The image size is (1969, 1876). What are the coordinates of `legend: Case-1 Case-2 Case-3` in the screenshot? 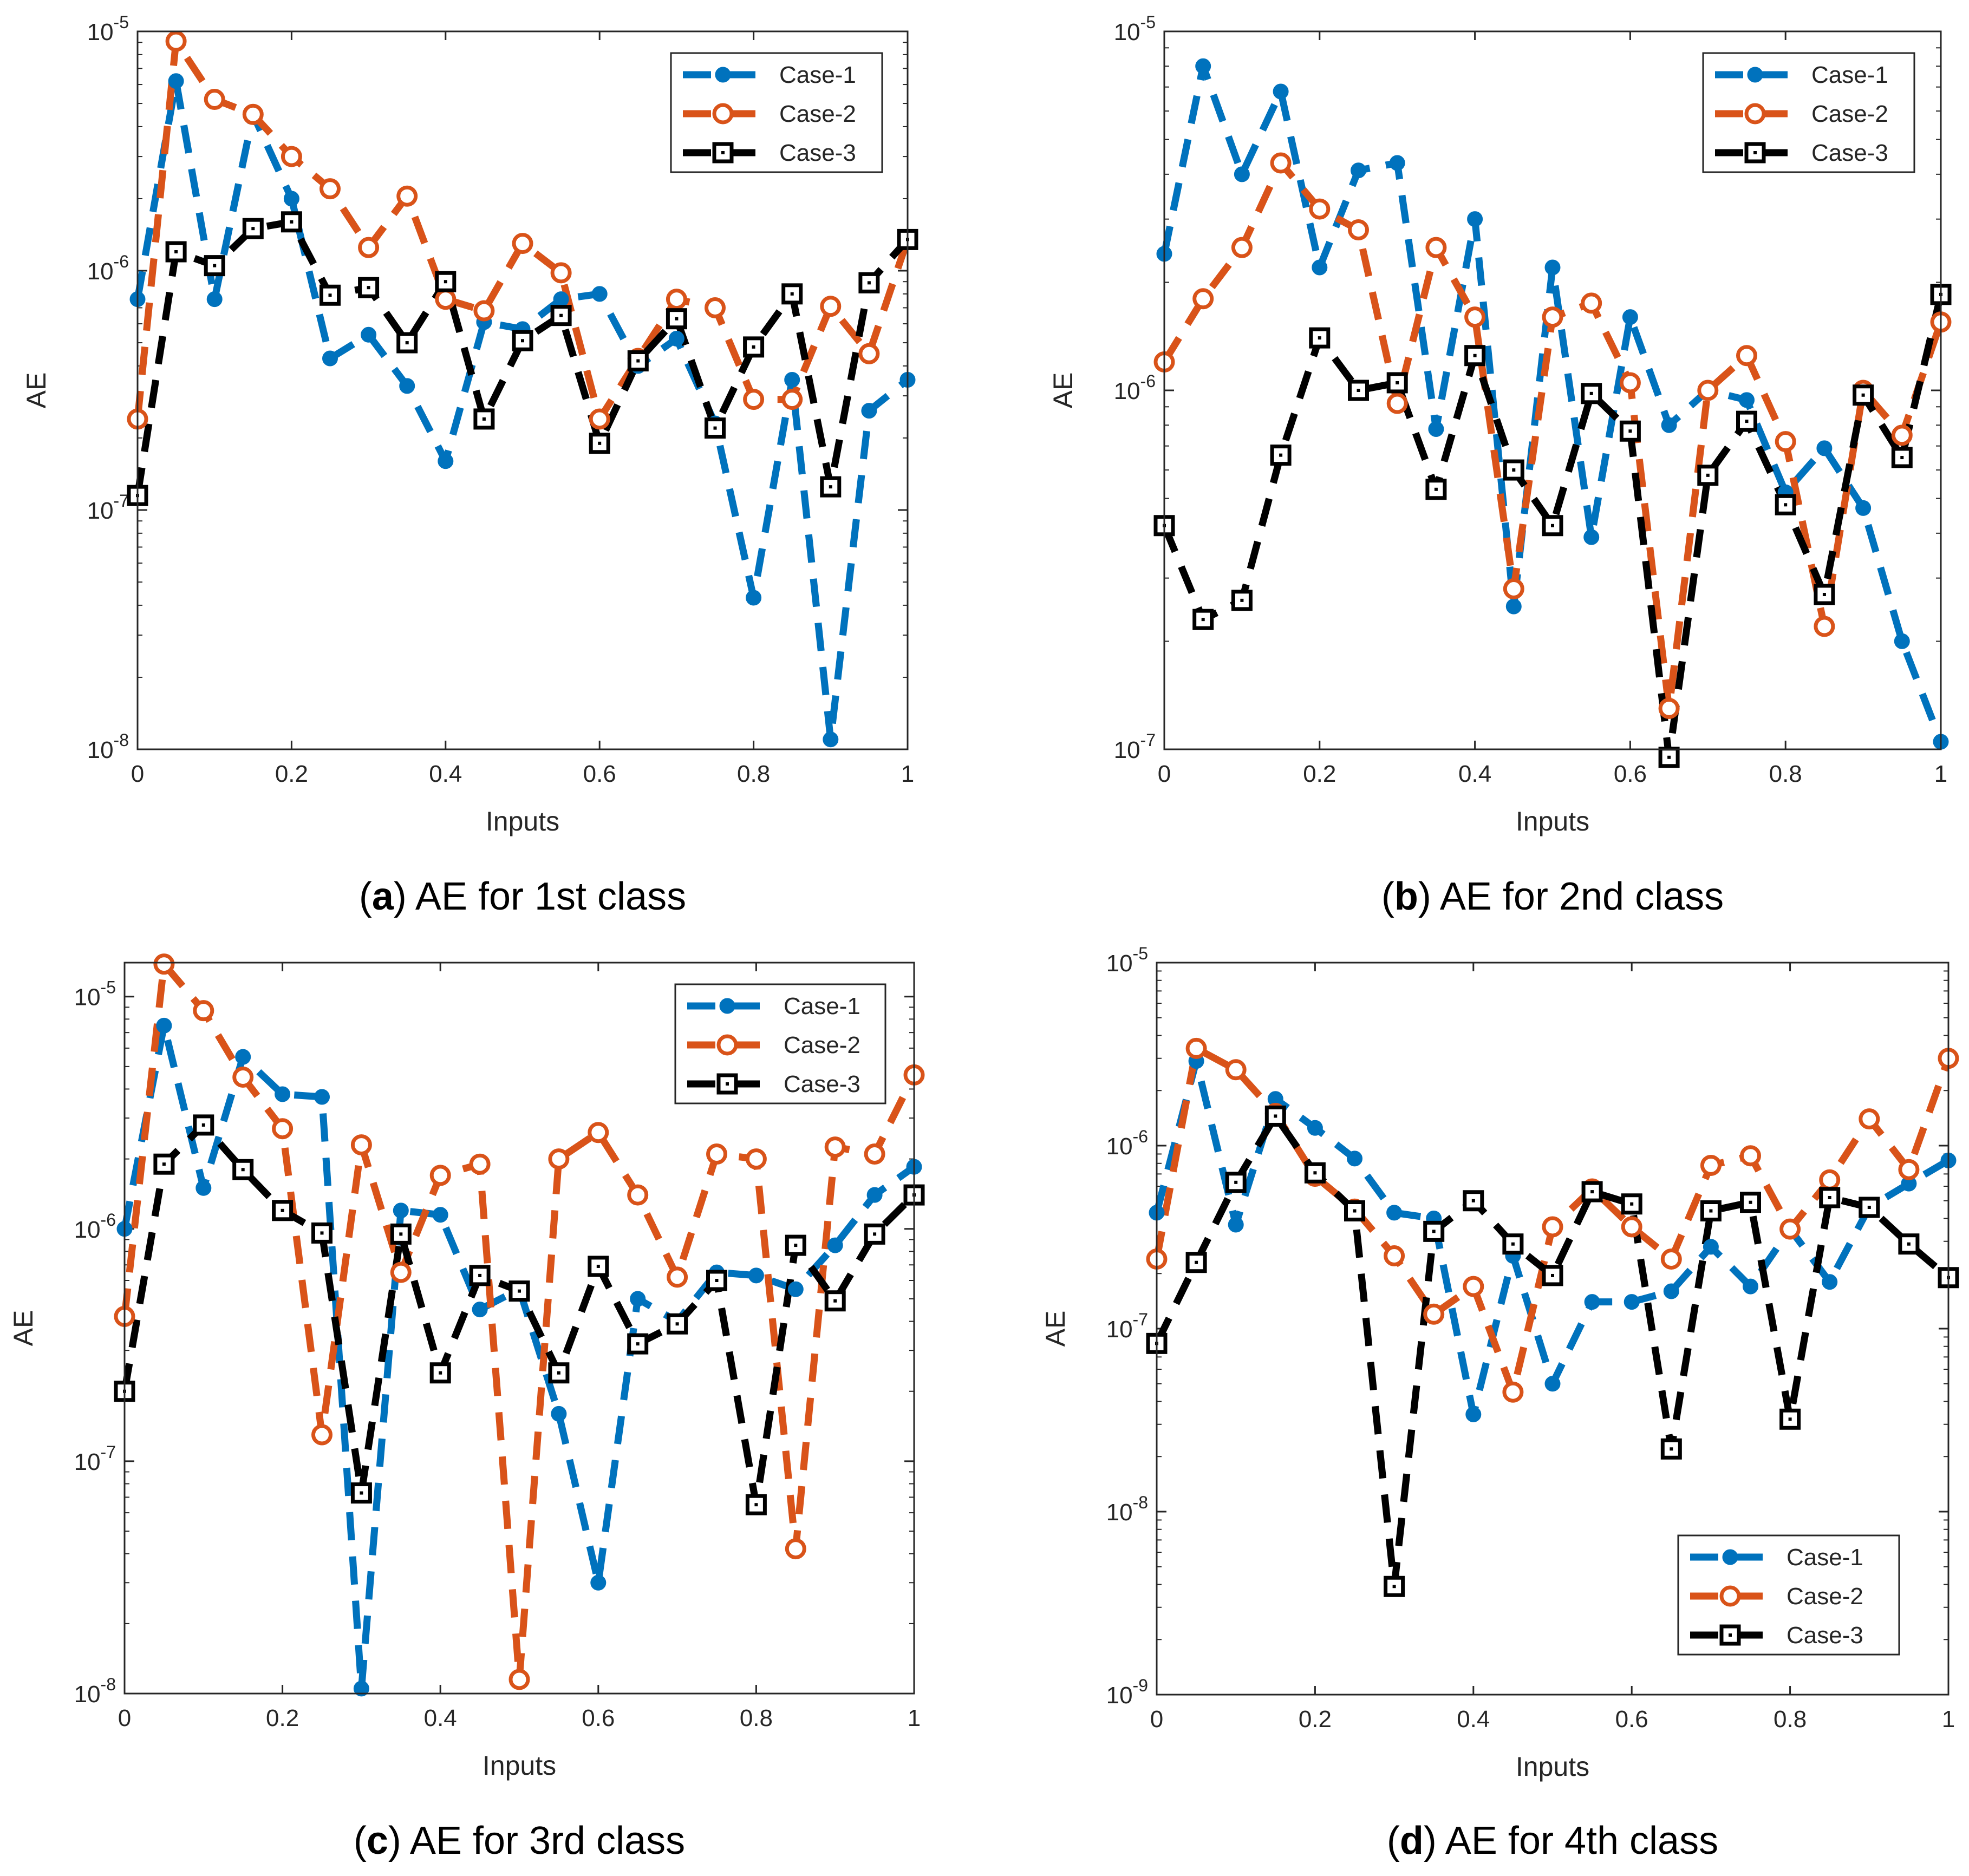 It's located at (776, 112).